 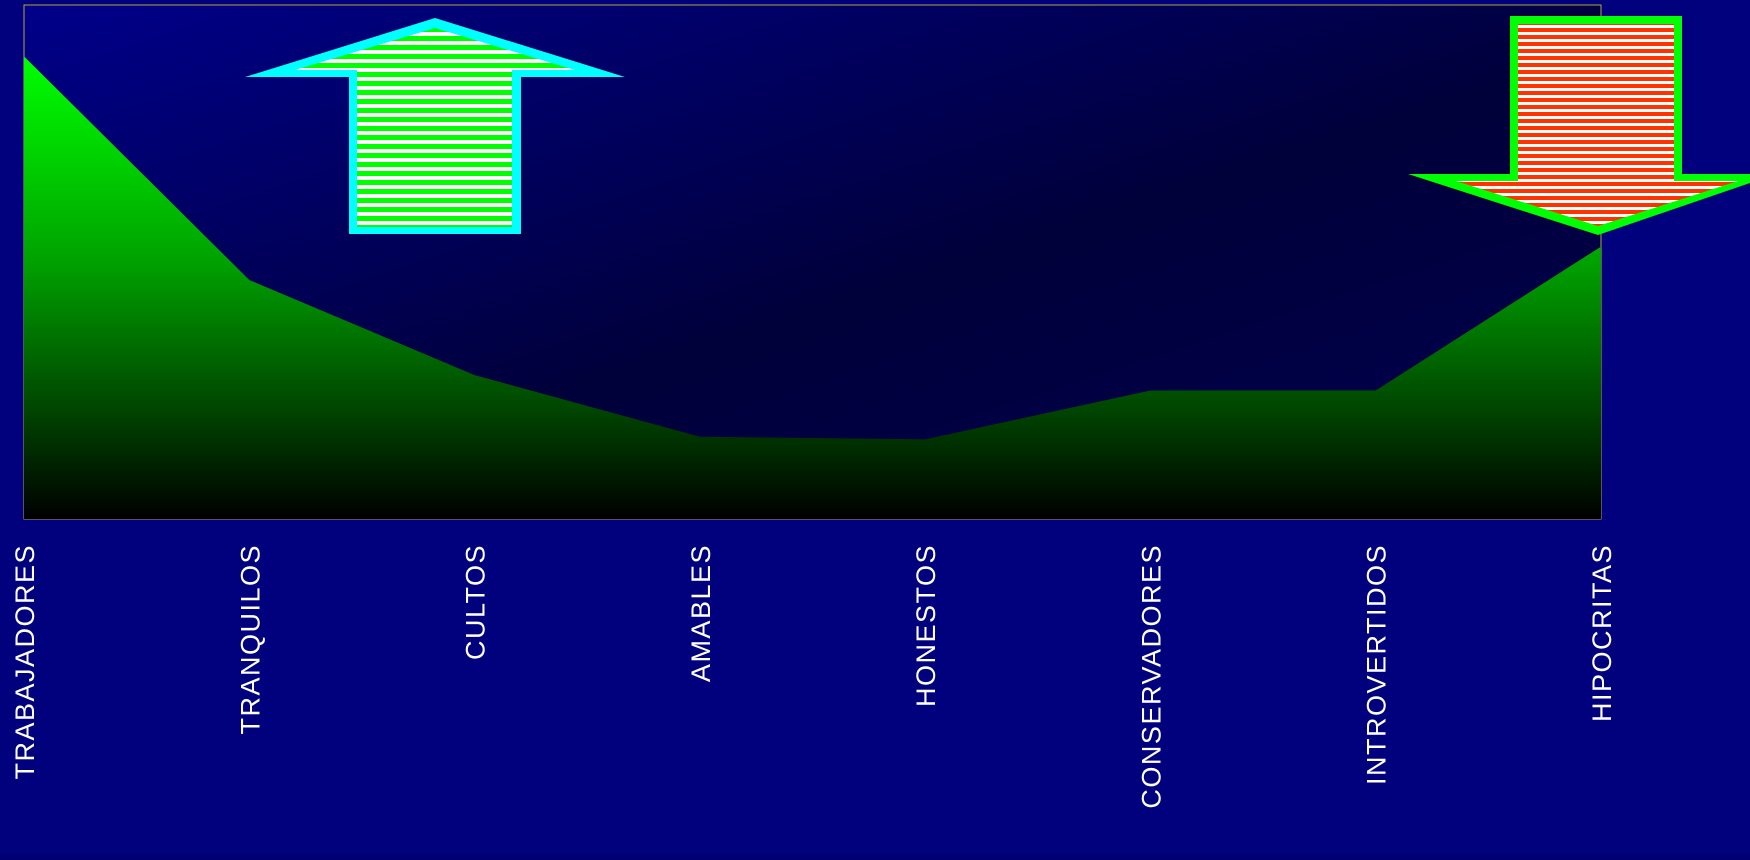 I want to click on x-tick-label: AMABLES, so click(x=701, y=613).